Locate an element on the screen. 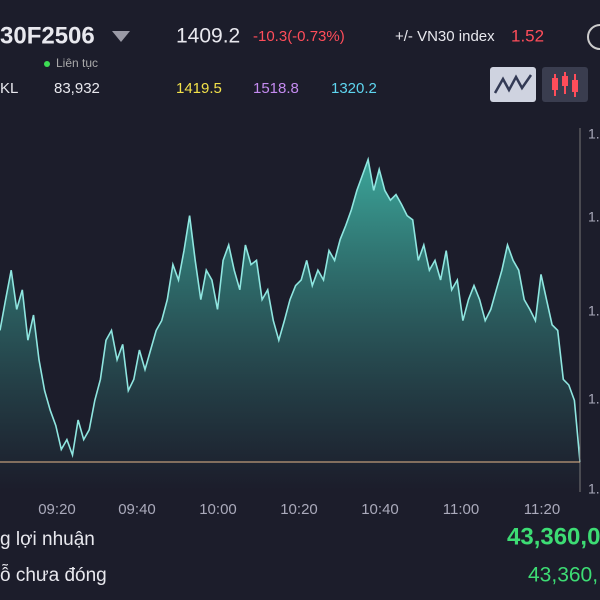 This screenshot has width=600, height=600. status-dot is located at coordinates (47, 64).